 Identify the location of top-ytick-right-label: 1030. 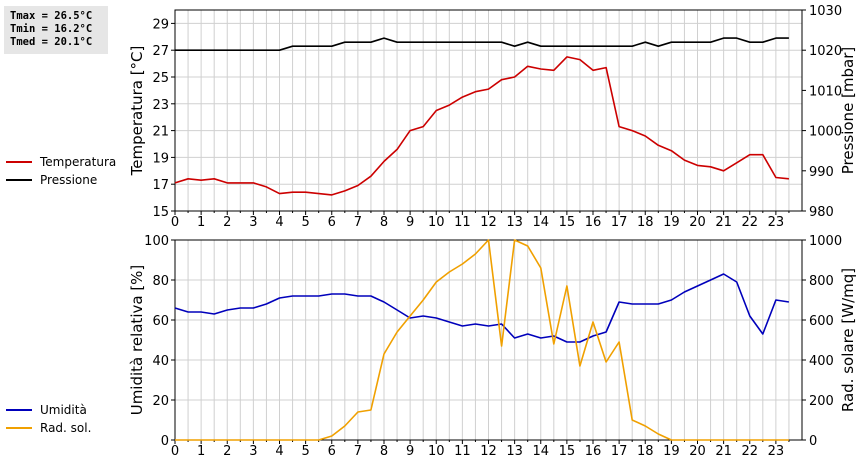
(825, 11).